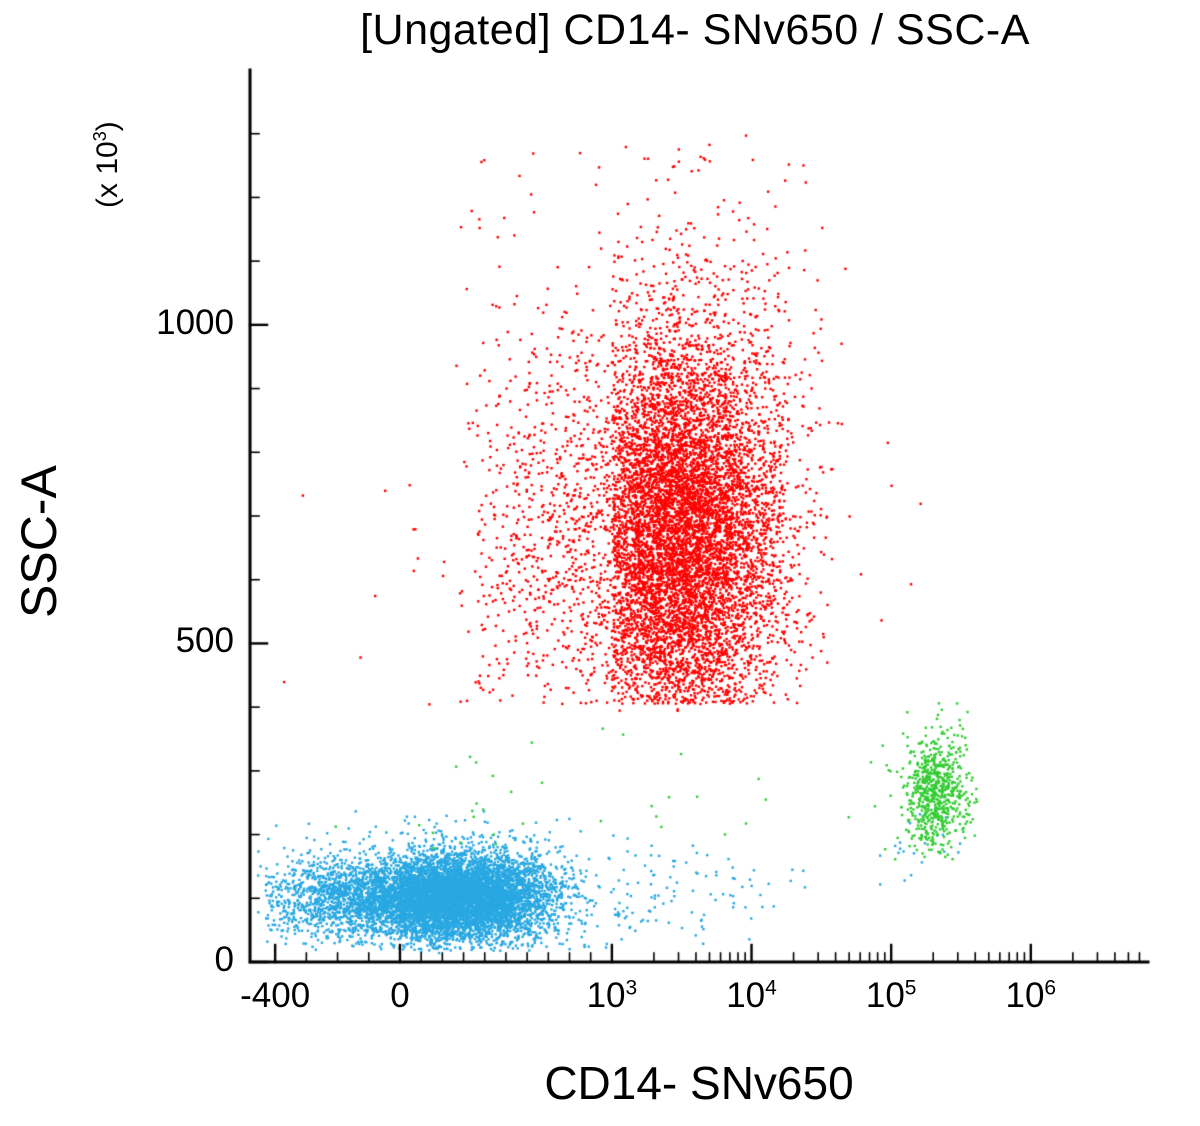 The height and width of the screenshot is (1126, 1200). Describe the element at coordinates (695, 30) in the screenshot. I see `plot-title: [Ungated] CD14- SNv650 / SSC-A` at that location.